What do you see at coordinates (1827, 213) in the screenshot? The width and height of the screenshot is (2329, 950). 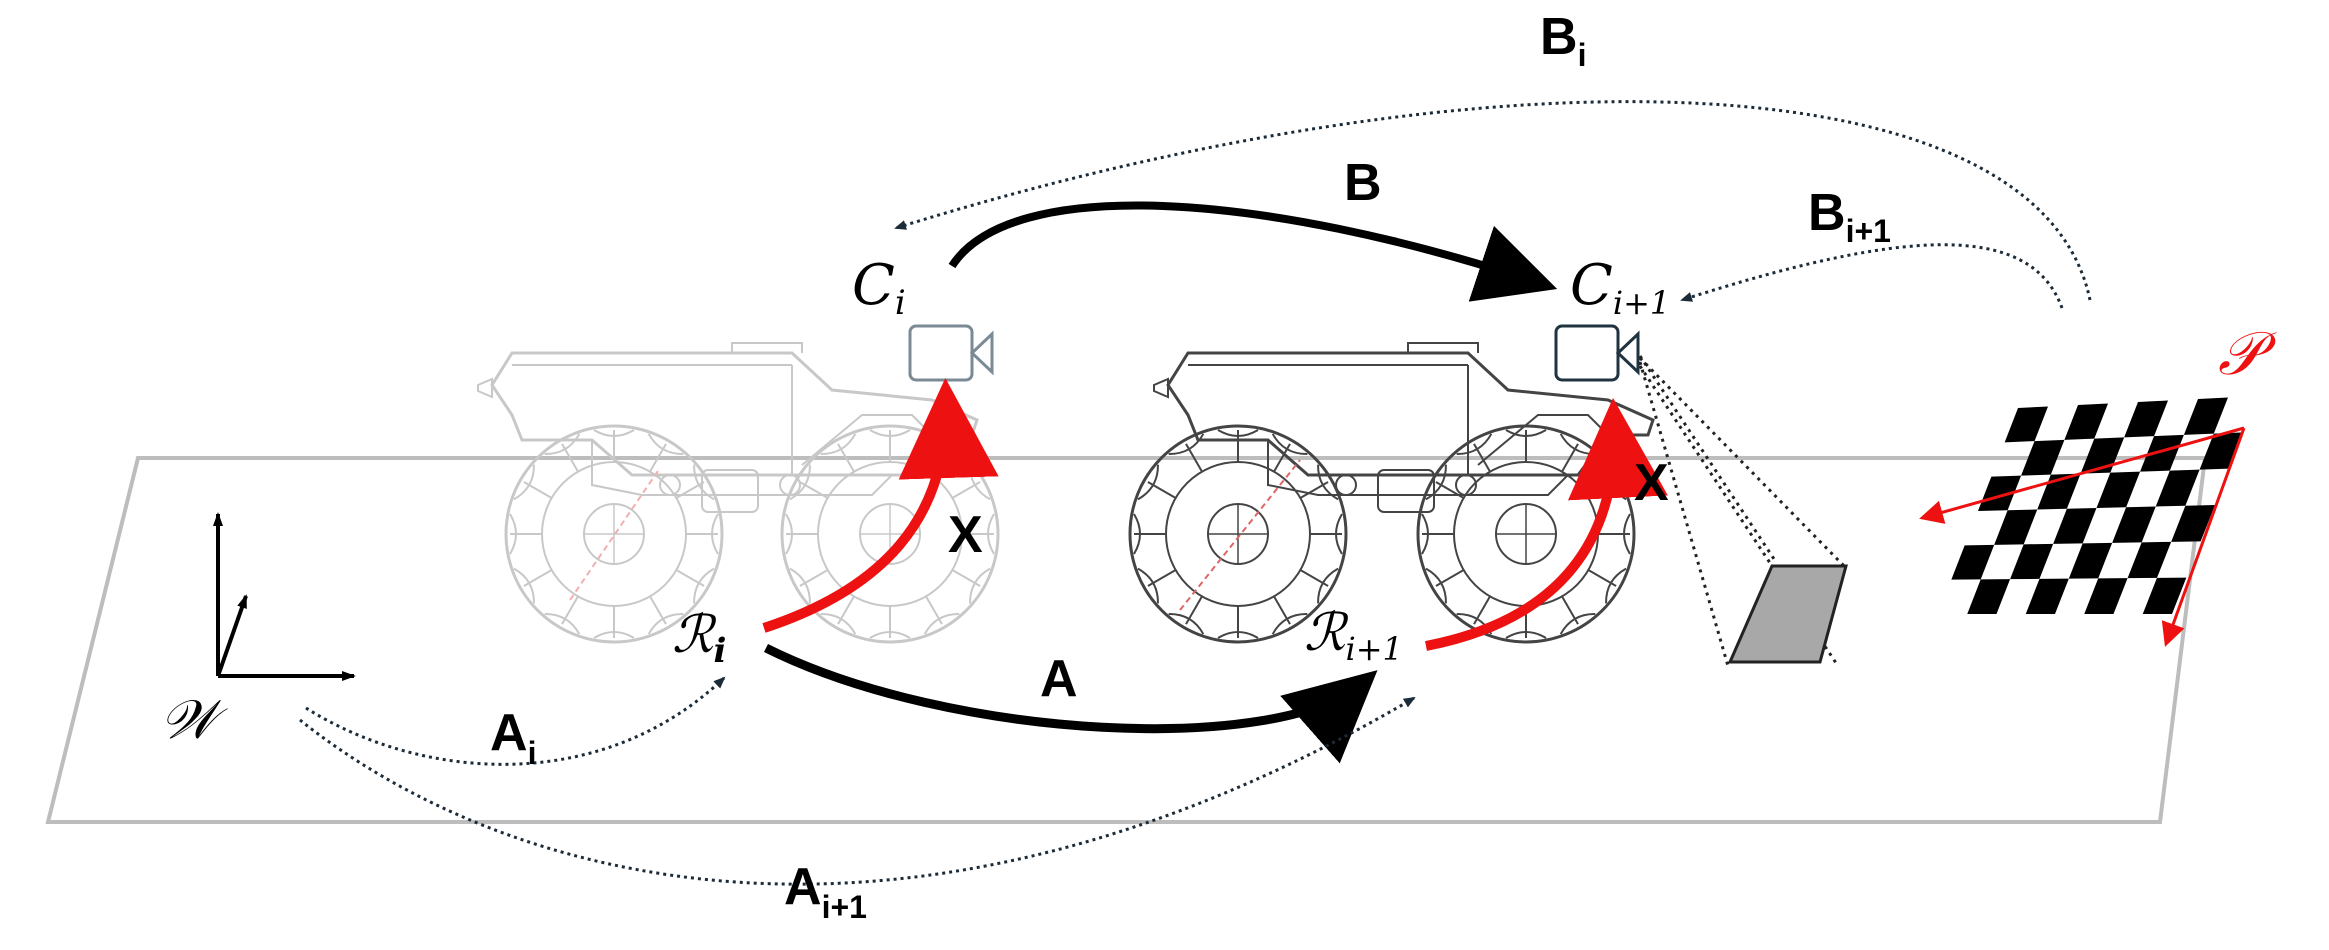 I see `transform-B-next-base: B` at bounding box center [1827, 213].